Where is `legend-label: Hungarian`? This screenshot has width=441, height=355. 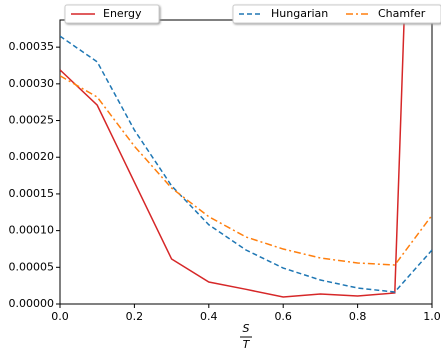 legend-label: Hungarian is located at coordinates (299, 13).